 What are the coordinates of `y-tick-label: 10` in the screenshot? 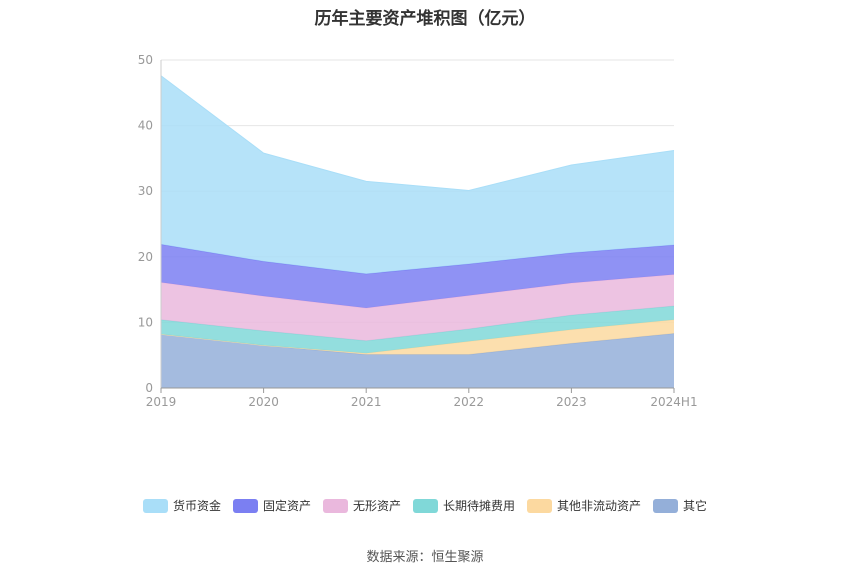 It's located at (145, 322).